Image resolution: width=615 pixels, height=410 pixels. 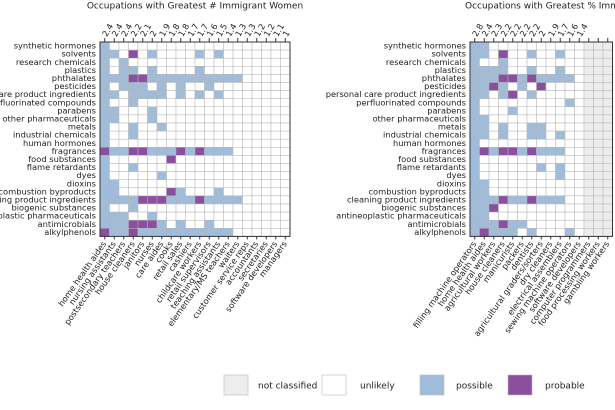 What do you see at coordinates (541, 34) in the screenshot?
I see `column-value: 2` at bounding box center [541, 34].